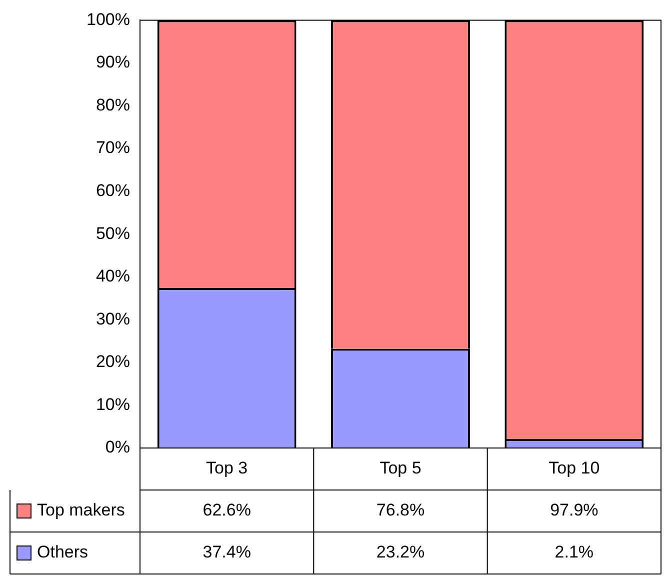  What do you see at coordinates (113, 104) in the screenshot?
I see `y-tick-label: 80%` at bounding box center [113, 104].